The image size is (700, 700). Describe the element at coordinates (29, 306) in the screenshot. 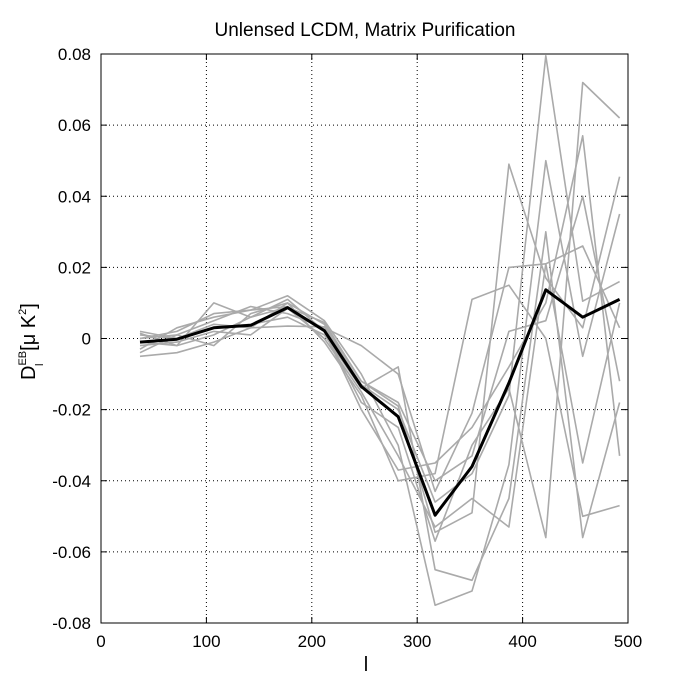

I see `y-axis-label-unit-close: ]` at that location.